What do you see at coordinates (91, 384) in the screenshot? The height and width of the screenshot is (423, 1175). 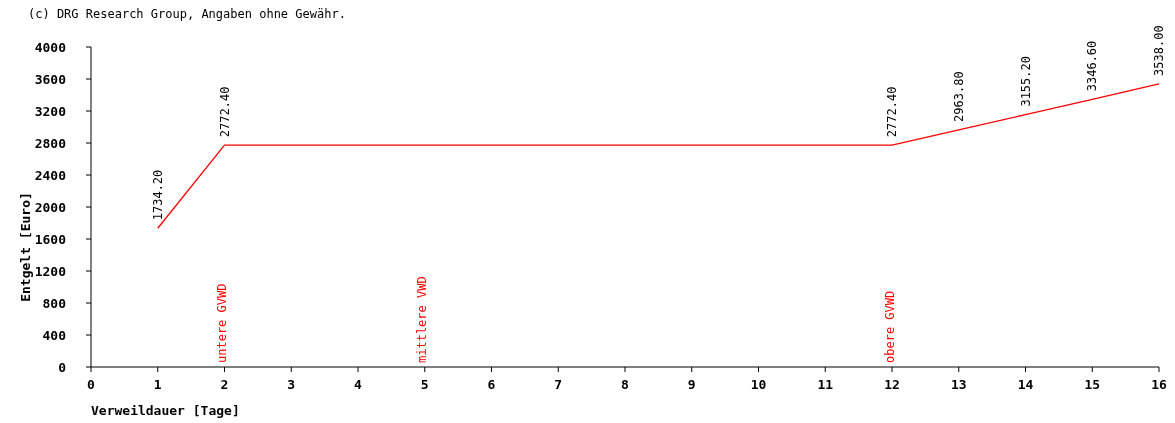 I see `x-tick-label: 0` at bounding box center [91, 384].